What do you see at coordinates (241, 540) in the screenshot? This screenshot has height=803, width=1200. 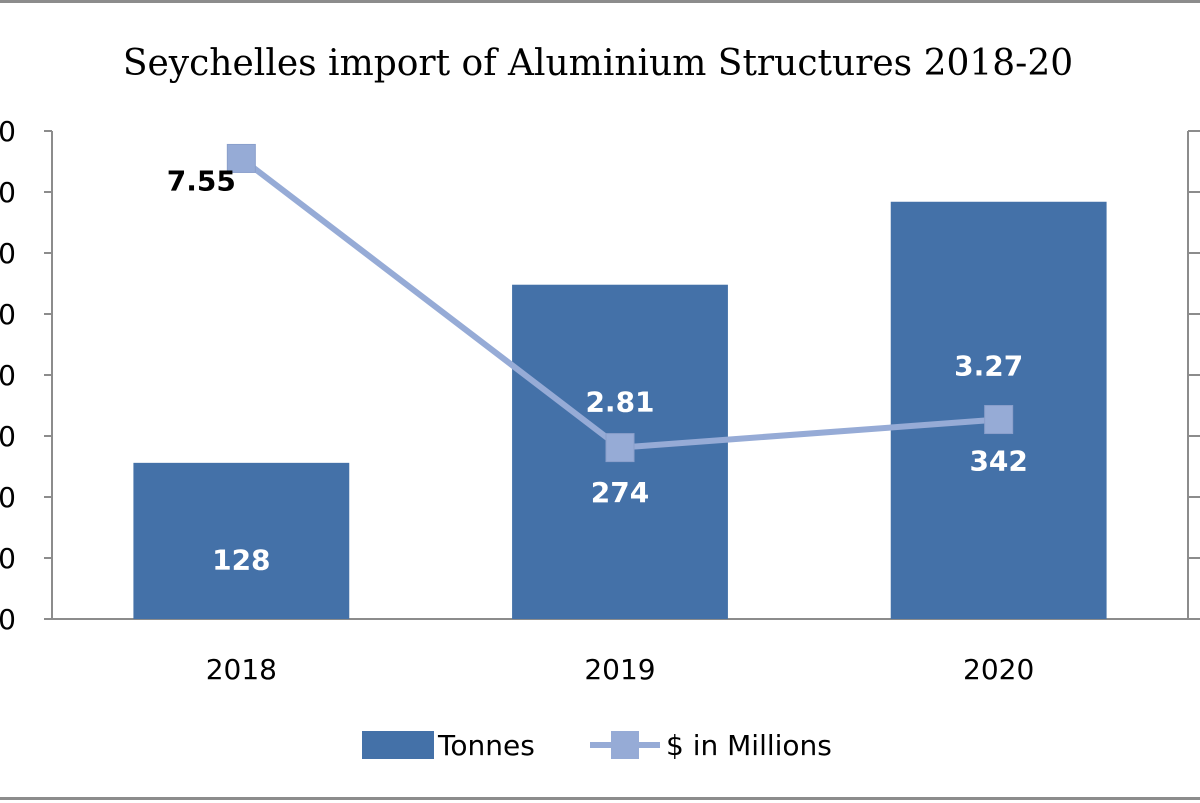 I see `bar` at bounding box center [241, 540].